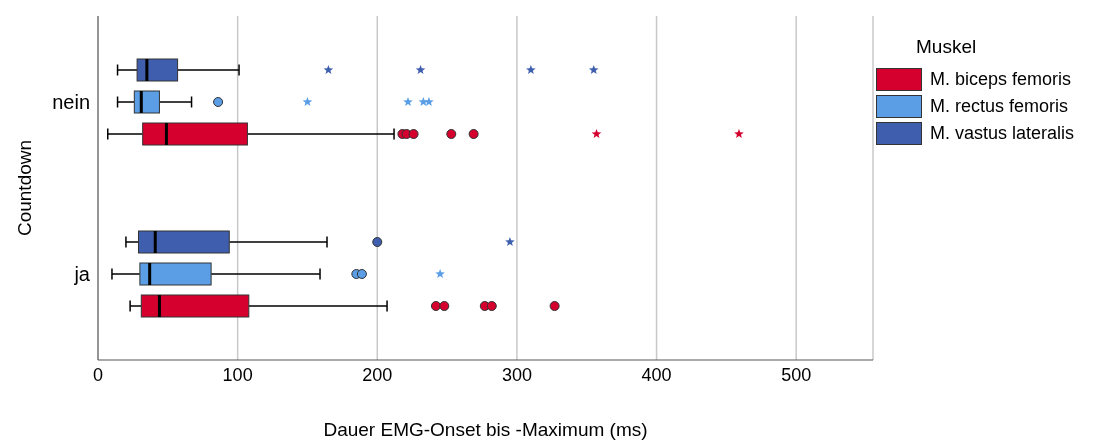 This screenshot has width=1100, height=448. I want to click on legend-title: Muskel, so click(947, 47).